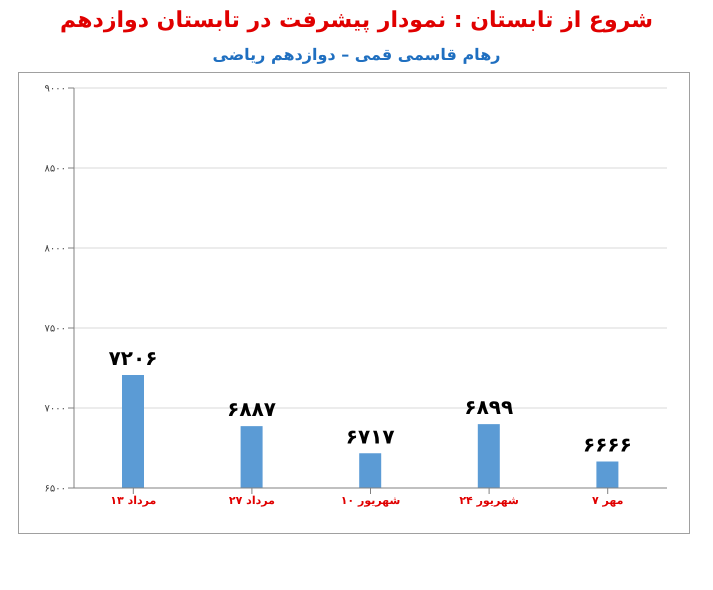 The height and width of the screenshot is (590, 713). What do you see at coordinates (251, 409) in the screenshot?
I see `data-label: ۶۸۸۷` at bounding box center [251, 409].